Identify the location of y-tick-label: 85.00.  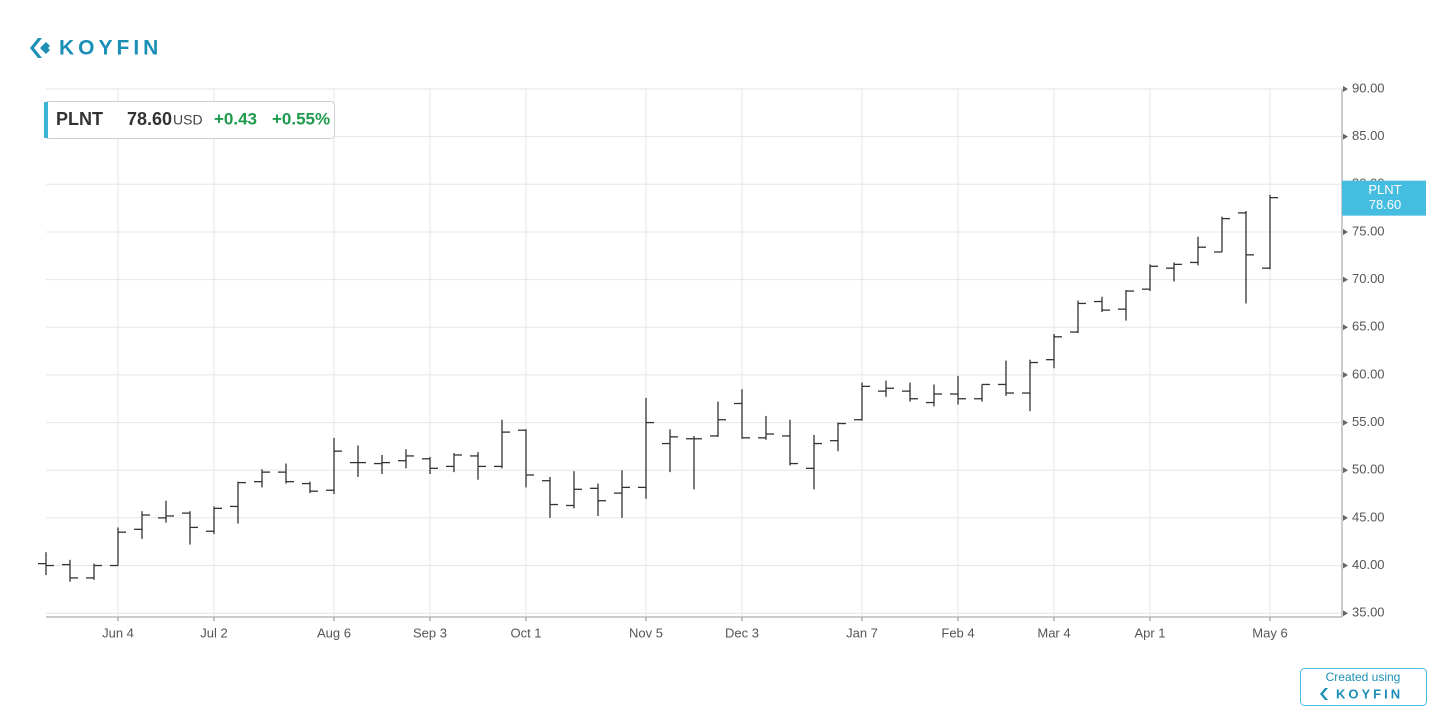
(1368, 135).